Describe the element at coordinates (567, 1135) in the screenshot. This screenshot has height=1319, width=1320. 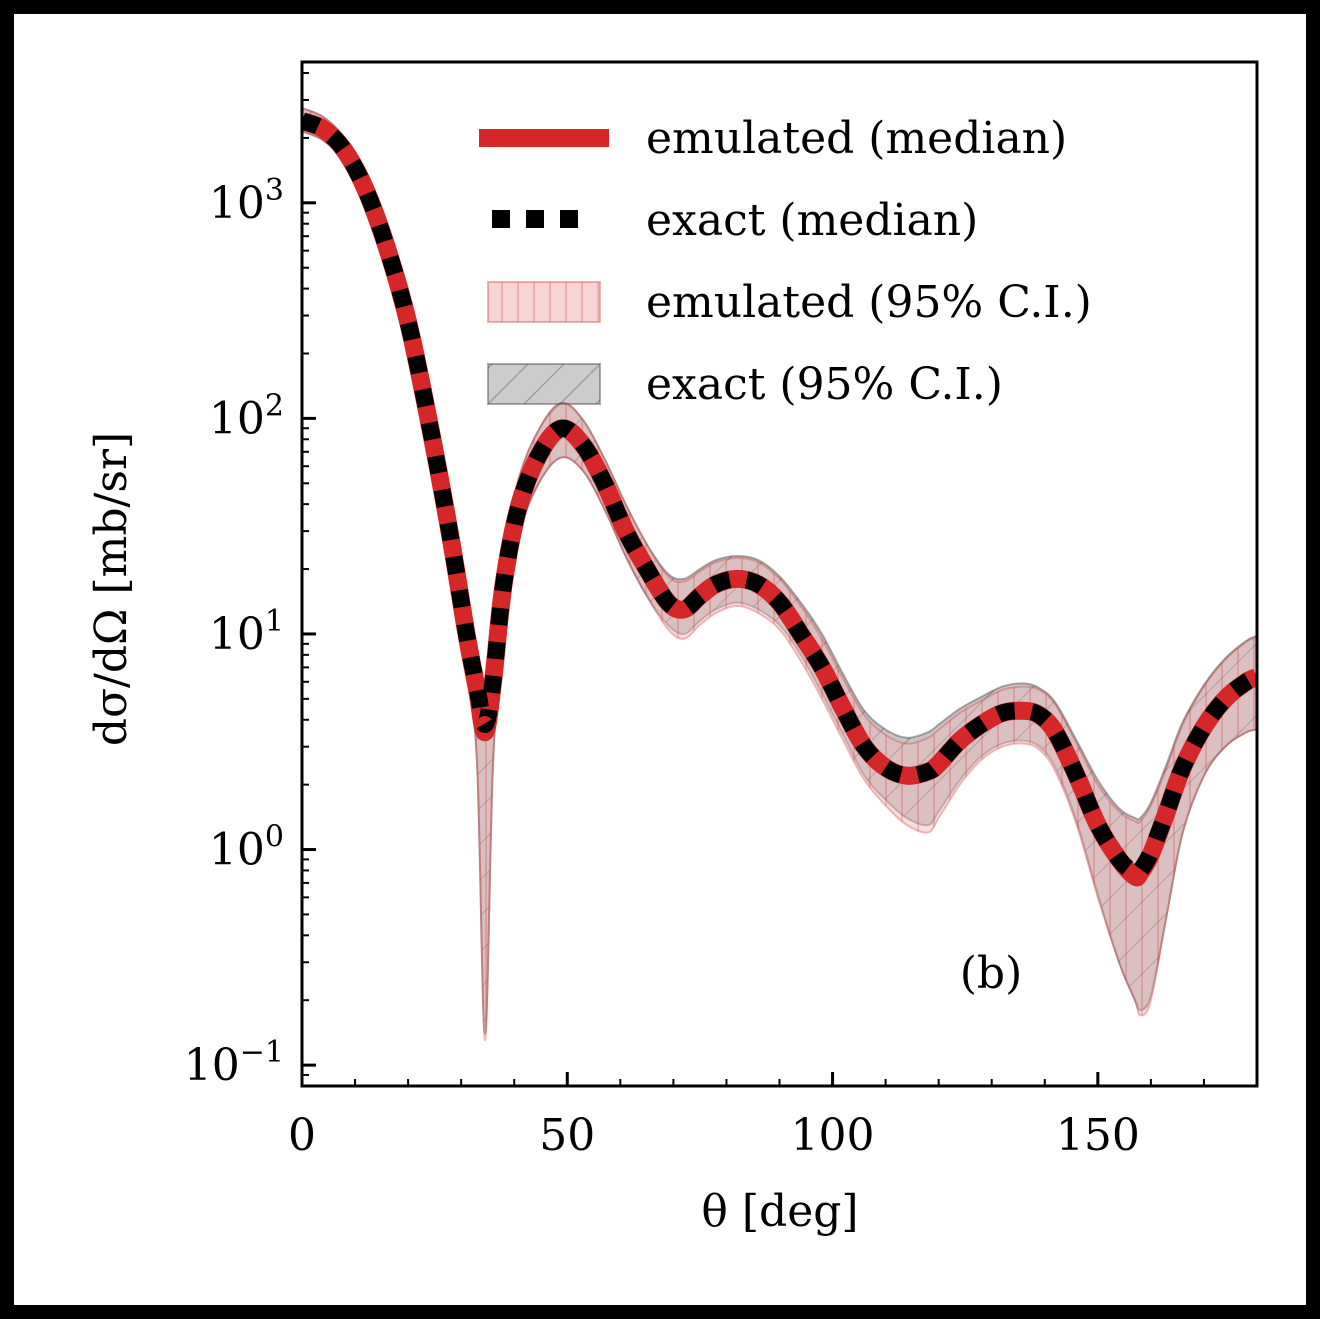
I see `x-tick-label: 50` at that location.